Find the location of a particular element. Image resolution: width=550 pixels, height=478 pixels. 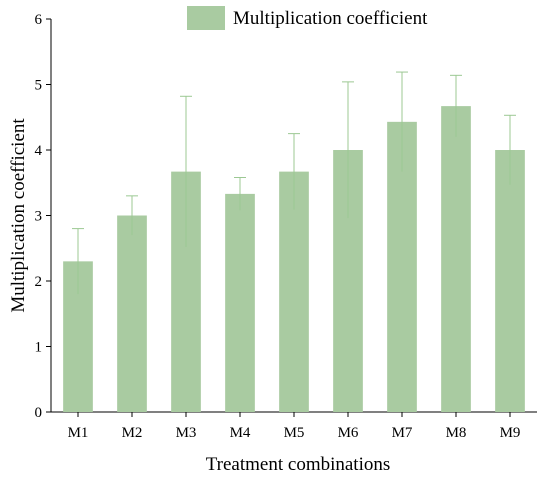

bar-m4 is located at coordinates (240, 302).